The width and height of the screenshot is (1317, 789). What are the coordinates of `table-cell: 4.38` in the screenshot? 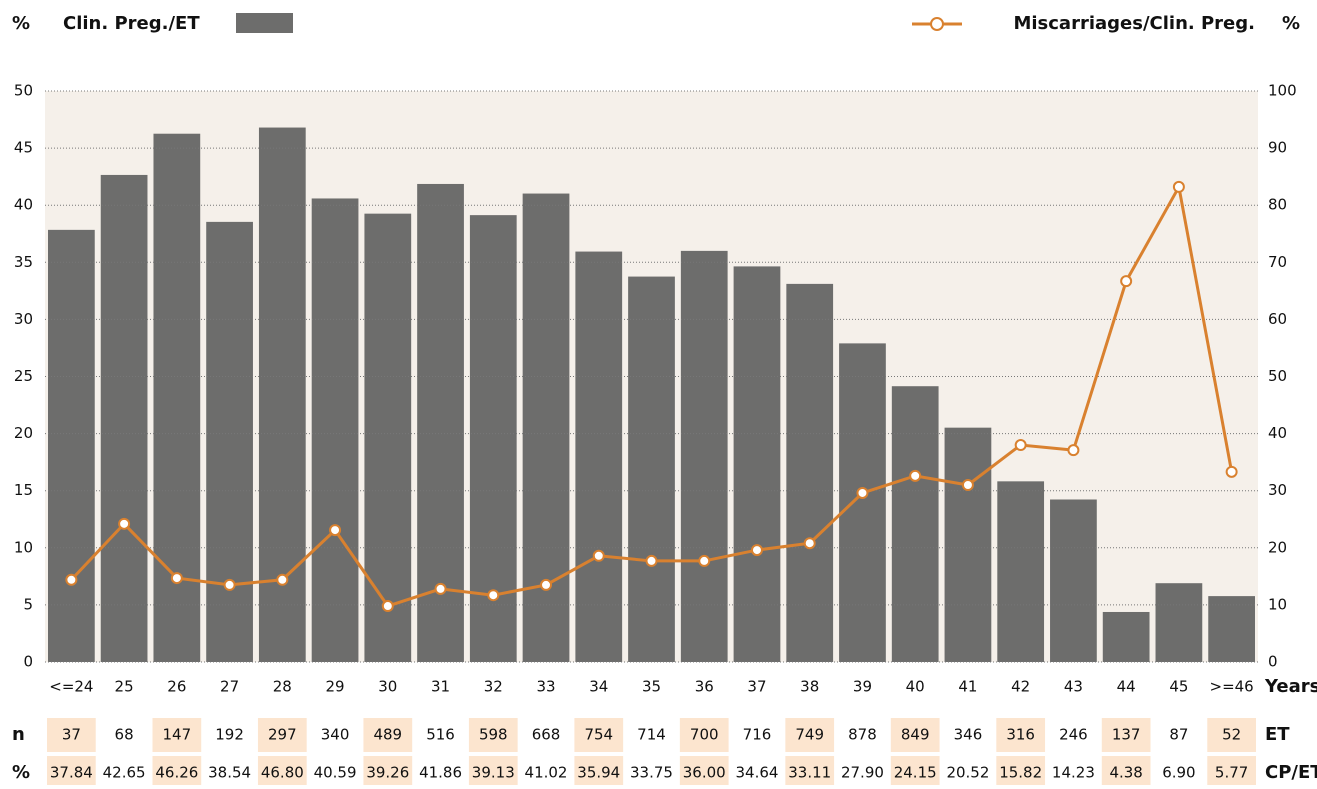 It's located at (1125, 773).